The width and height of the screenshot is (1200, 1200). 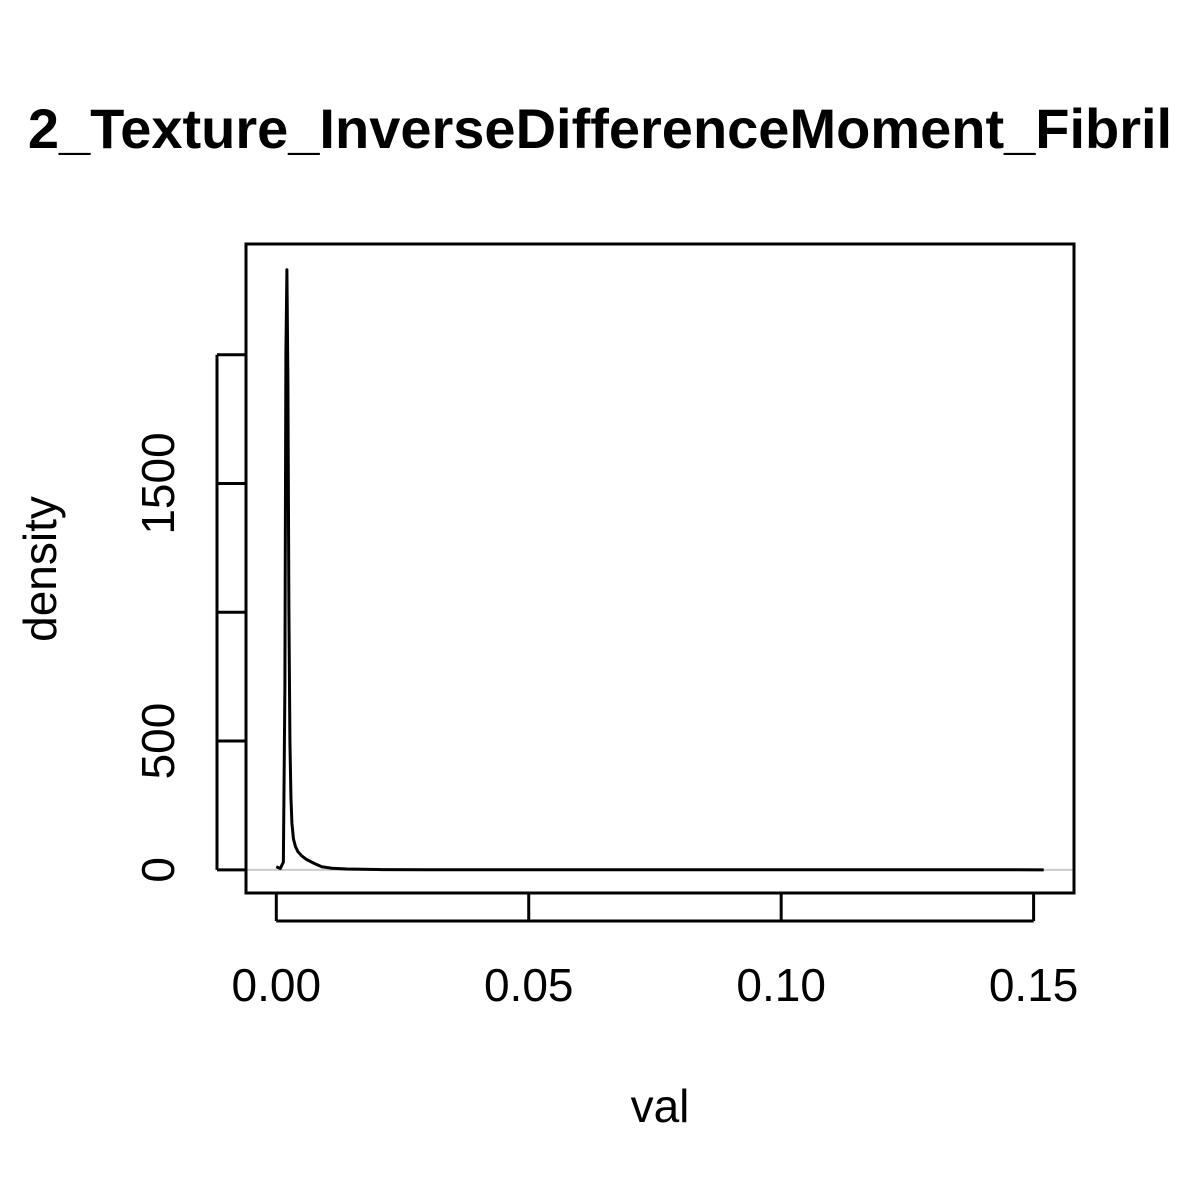 What do you see at coordinates (1034, 985) in the screenshot?
I see `x-tick-label: 0.15` at bounding box center [1034, 985].